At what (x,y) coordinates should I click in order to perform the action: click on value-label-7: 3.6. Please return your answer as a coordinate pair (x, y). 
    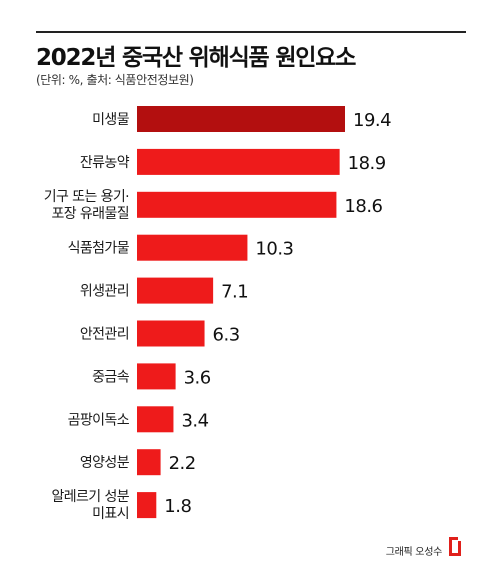
    Looking at the image, I should click on (197, 377).